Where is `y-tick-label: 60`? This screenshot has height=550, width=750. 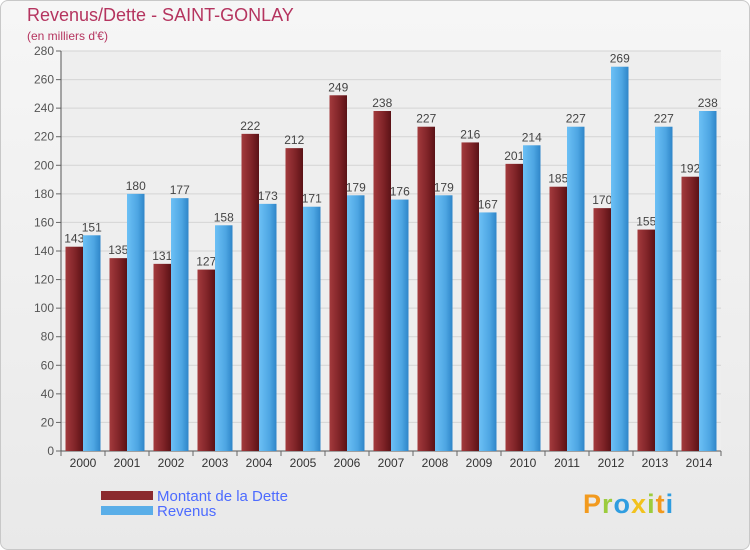
y-tick-label: 60 is located at coordinates (48, 365).